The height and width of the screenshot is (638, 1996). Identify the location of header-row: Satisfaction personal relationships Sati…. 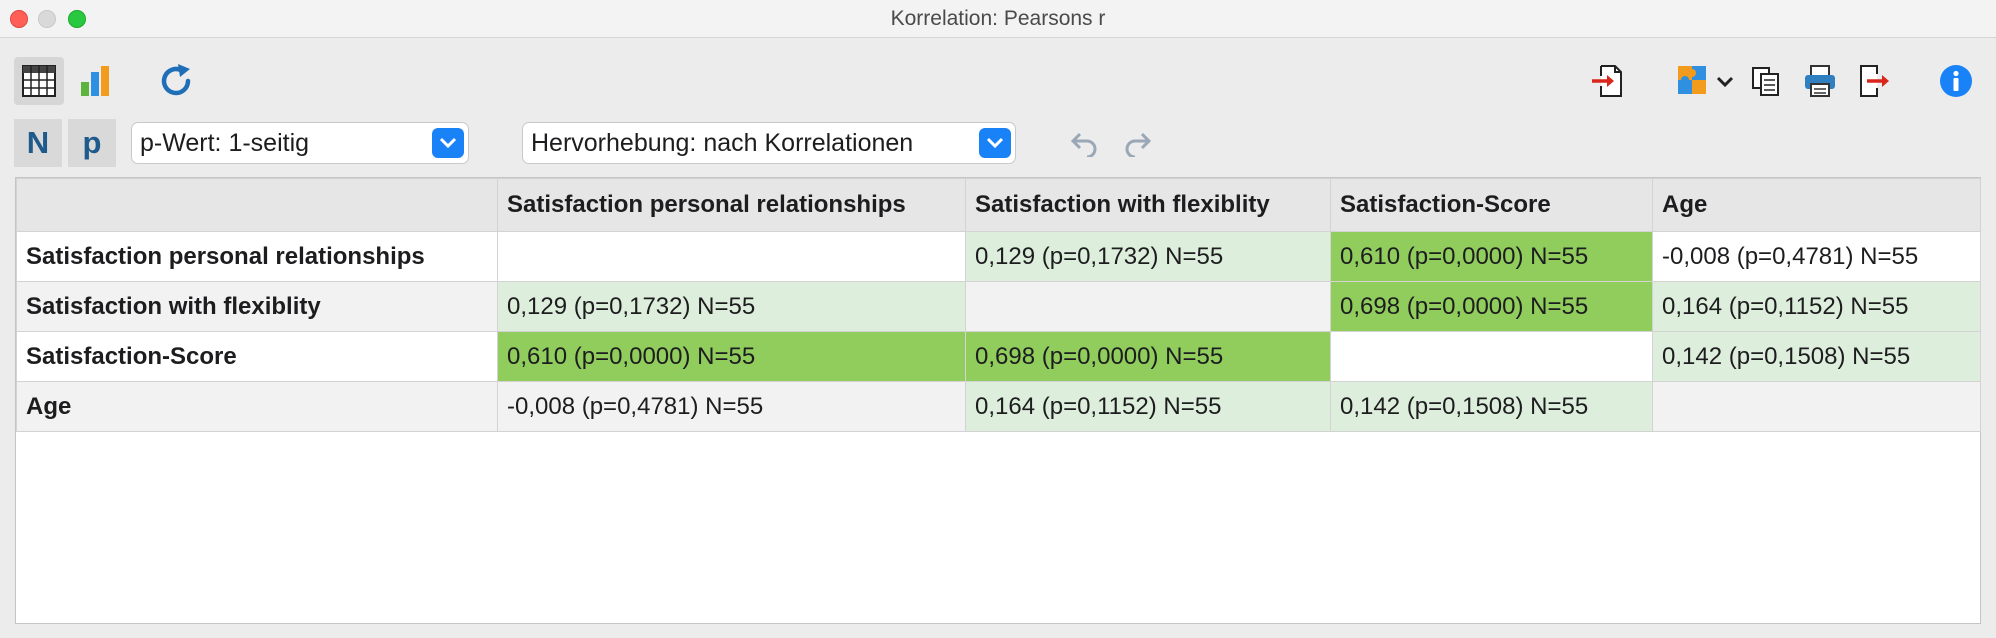
(998, 205).